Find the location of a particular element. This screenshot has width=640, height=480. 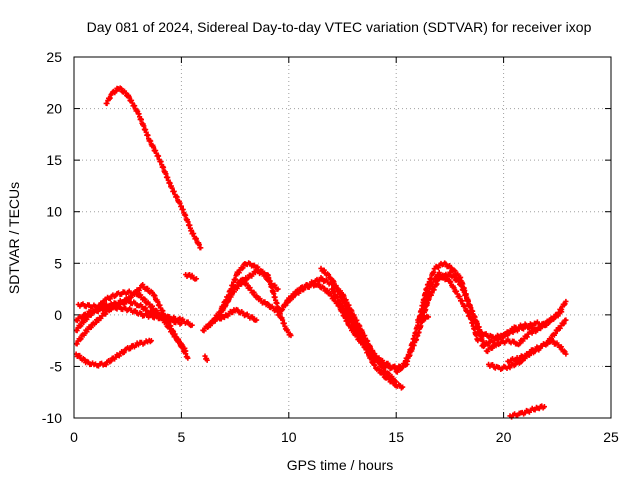

y-tick-label: 25 is located at coordinates (54, 57).